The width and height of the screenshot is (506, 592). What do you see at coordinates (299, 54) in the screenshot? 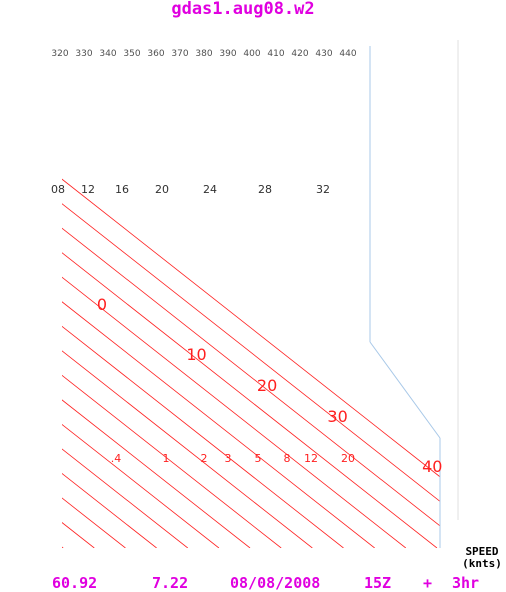
I see `theta-label-top: 420` at bounding box center [299, 54].